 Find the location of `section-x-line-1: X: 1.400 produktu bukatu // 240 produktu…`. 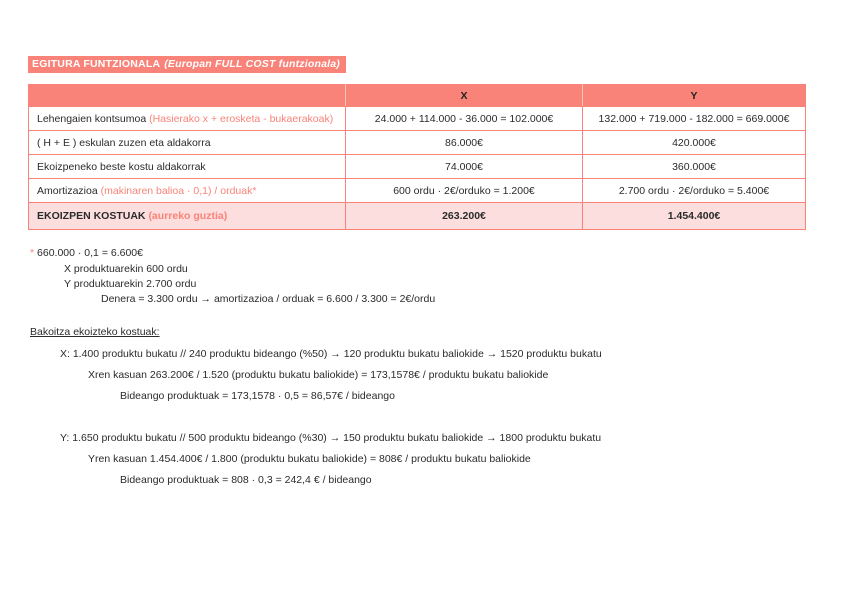

section-x-line-1: X: 1.400 produktu bukatu // 240 produktu… is located at coordinates (331, 354).